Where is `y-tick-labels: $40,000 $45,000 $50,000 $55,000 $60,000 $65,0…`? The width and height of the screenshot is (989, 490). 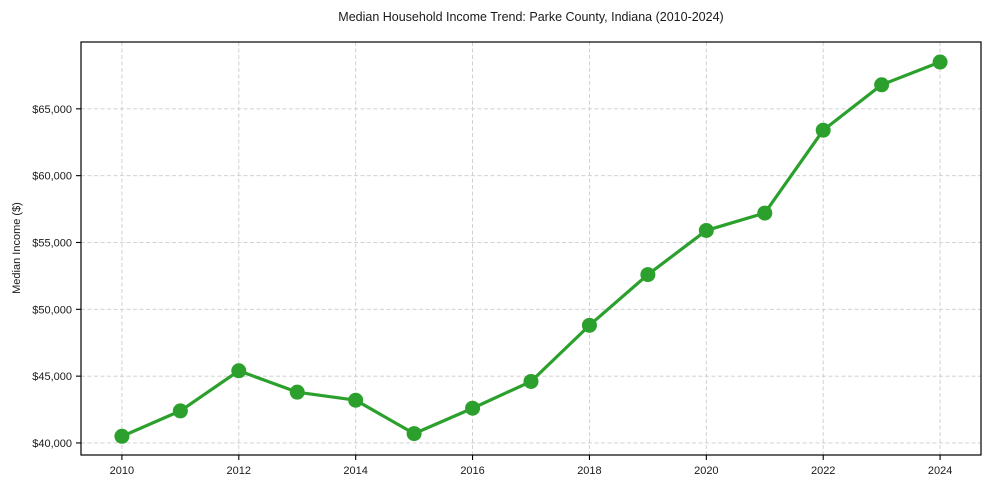 y-tick-labels: $40,000 $45,000 $50,000 $55,000 $60,000 $65,0… is located at coordinates (52, 277).